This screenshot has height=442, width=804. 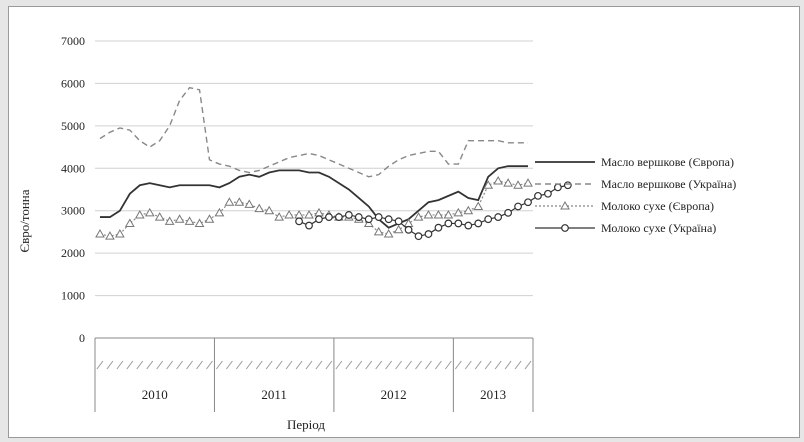 I want to click on year-label: 2011, so click(x=274, y=394).